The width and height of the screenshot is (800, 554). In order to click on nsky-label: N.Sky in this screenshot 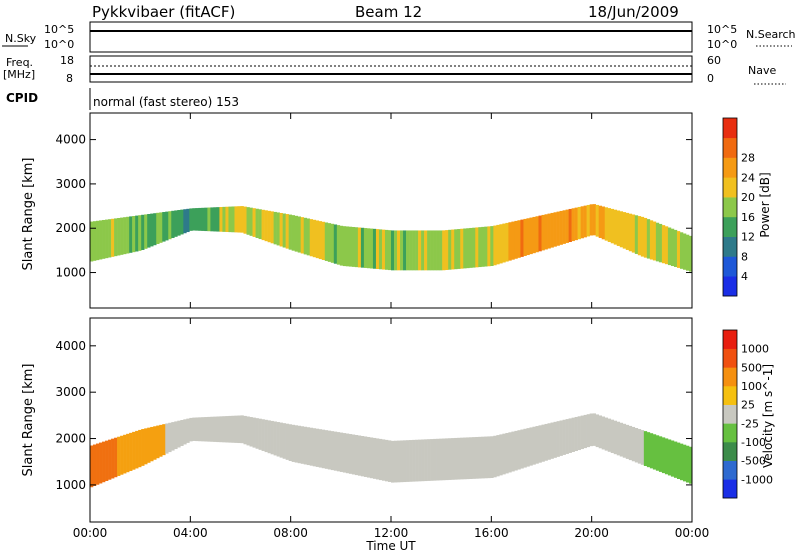, I will do `click(21, 38)`.